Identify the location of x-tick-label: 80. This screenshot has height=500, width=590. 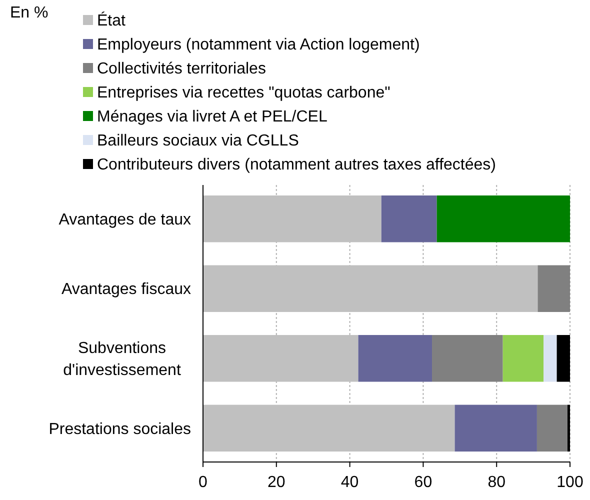
(497, 482).